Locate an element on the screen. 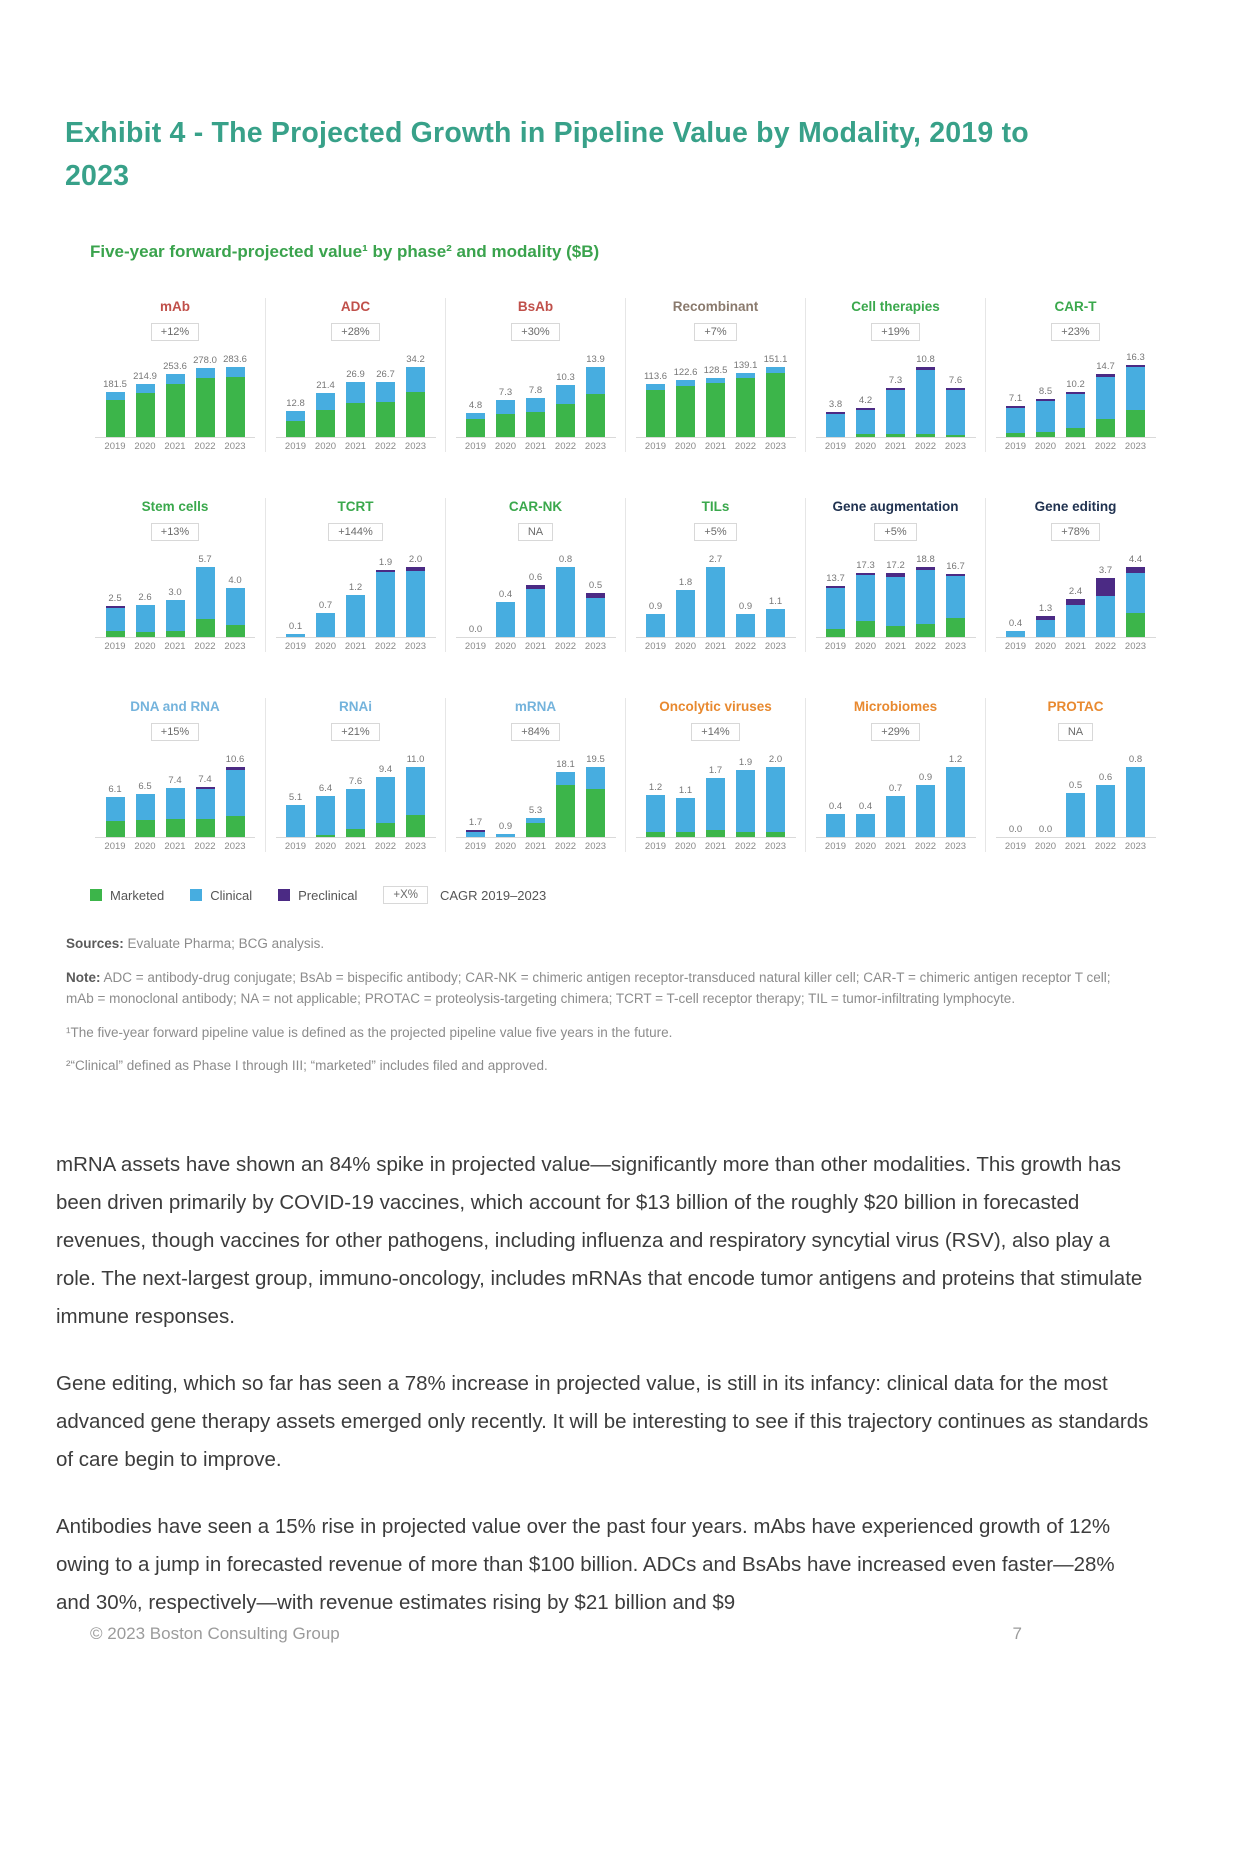 The height and width of the screenshot is (1866, 1240). chart-name: mAb is located at coordinates (175, 306).